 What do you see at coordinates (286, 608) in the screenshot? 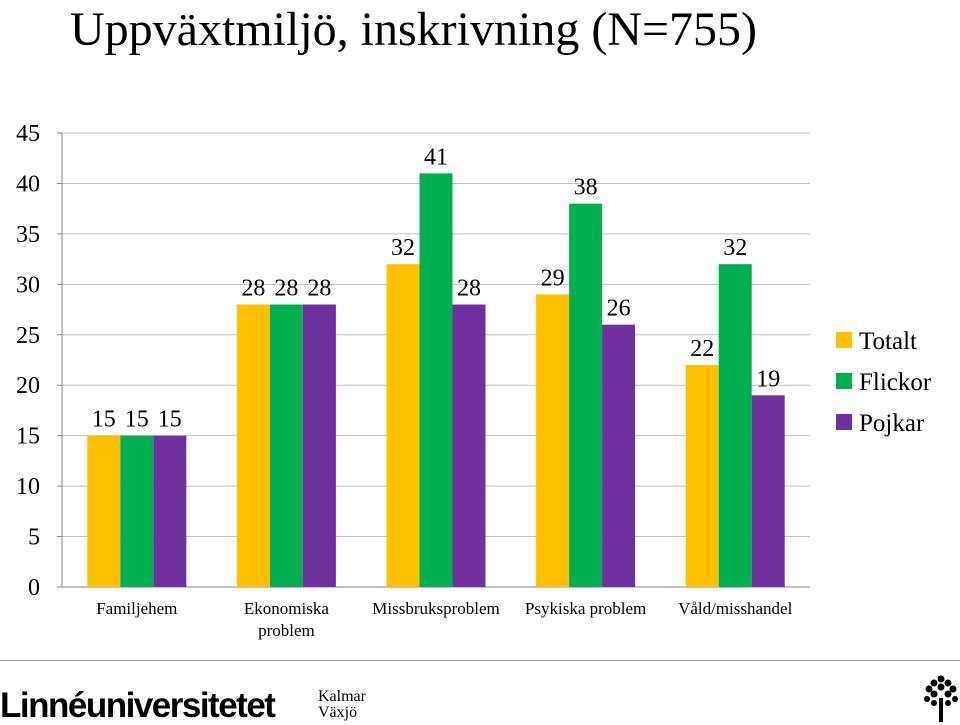
I see `x-tick-label: Ekonomiska` at bounding box center [286, 608].